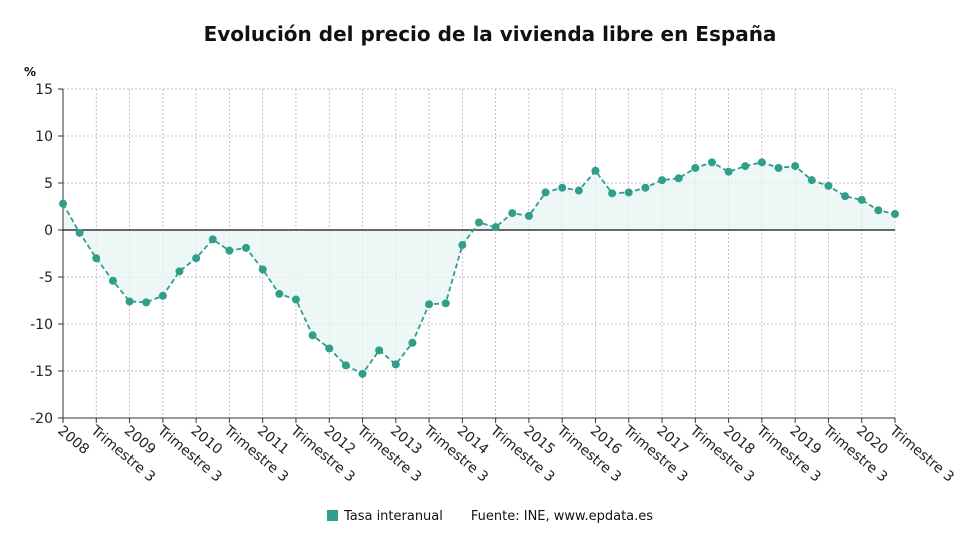  Describe the element at coordinates (30, 72) in the screenshot. I see `y-axis-unit: %` at that location.